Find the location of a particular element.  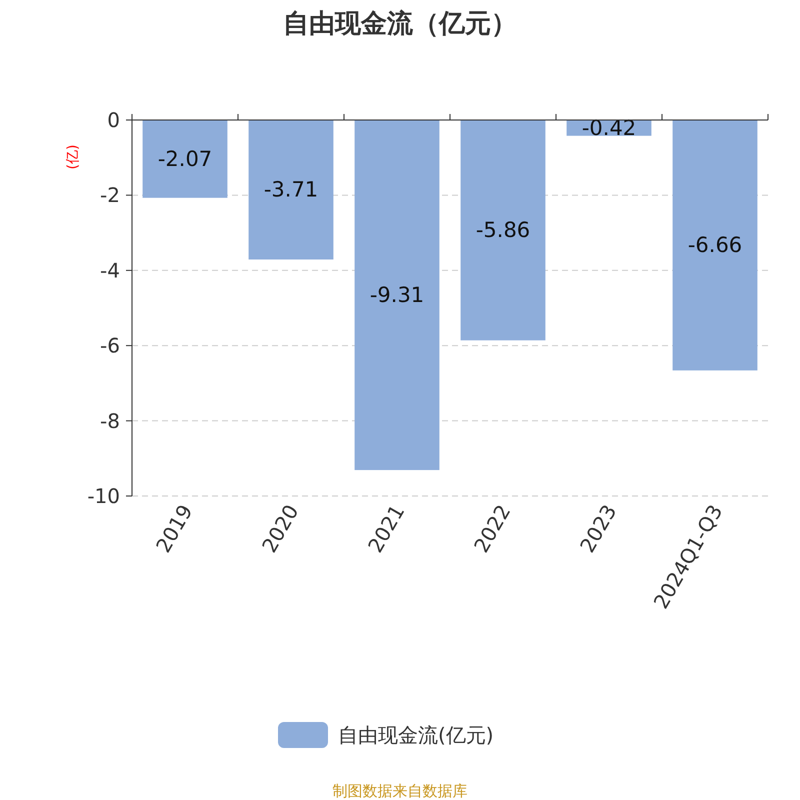

data-label: -2.07 is located at coordinates (185, 158).